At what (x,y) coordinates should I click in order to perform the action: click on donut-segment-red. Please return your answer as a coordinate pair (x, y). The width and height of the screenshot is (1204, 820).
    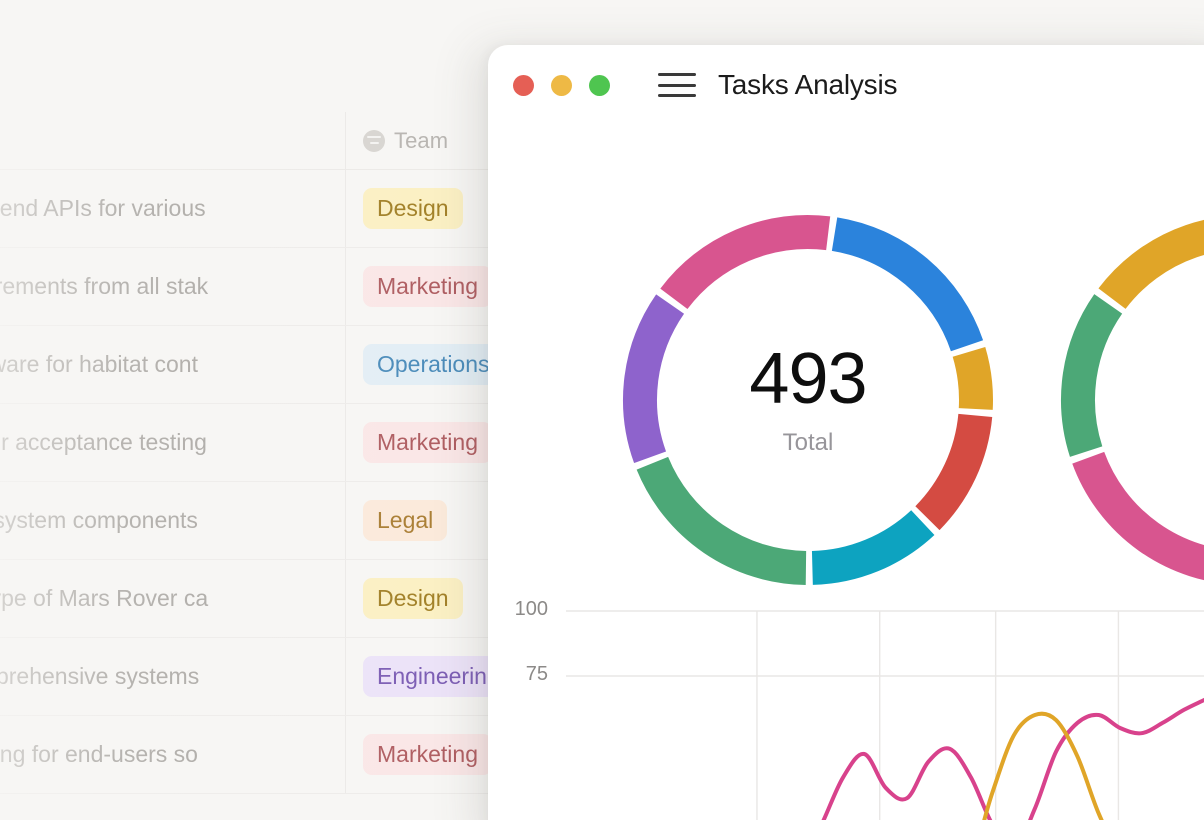
    Looking at the image, I should click on (954, 472).